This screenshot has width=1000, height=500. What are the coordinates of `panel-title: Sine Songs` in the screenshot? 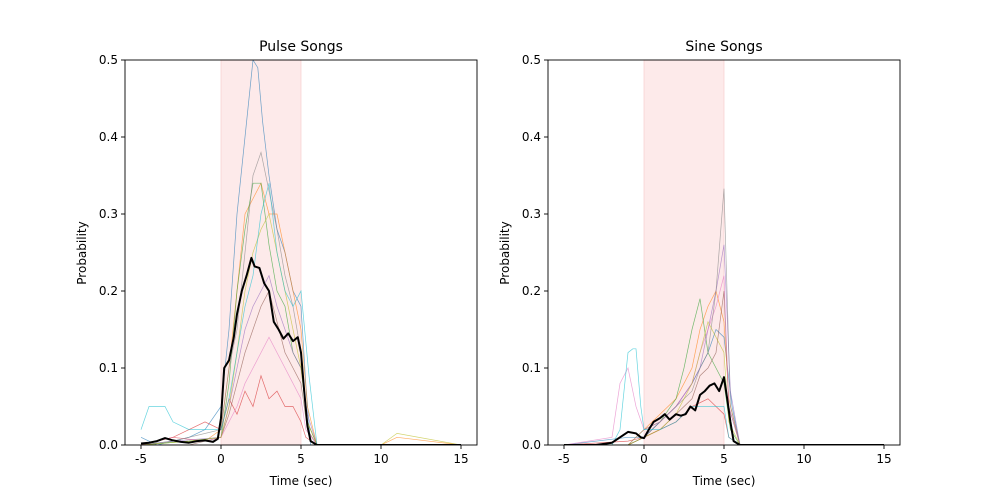 It's located at (723, 47).